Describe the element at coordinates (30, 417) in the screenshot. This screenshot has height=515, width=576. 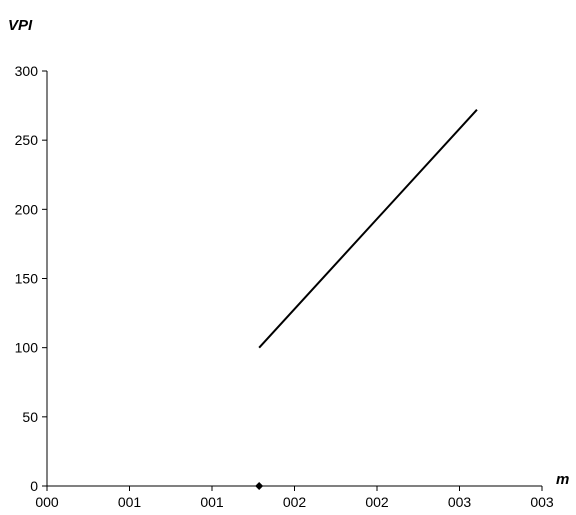
I see `y-tick-label: 50` at that location.